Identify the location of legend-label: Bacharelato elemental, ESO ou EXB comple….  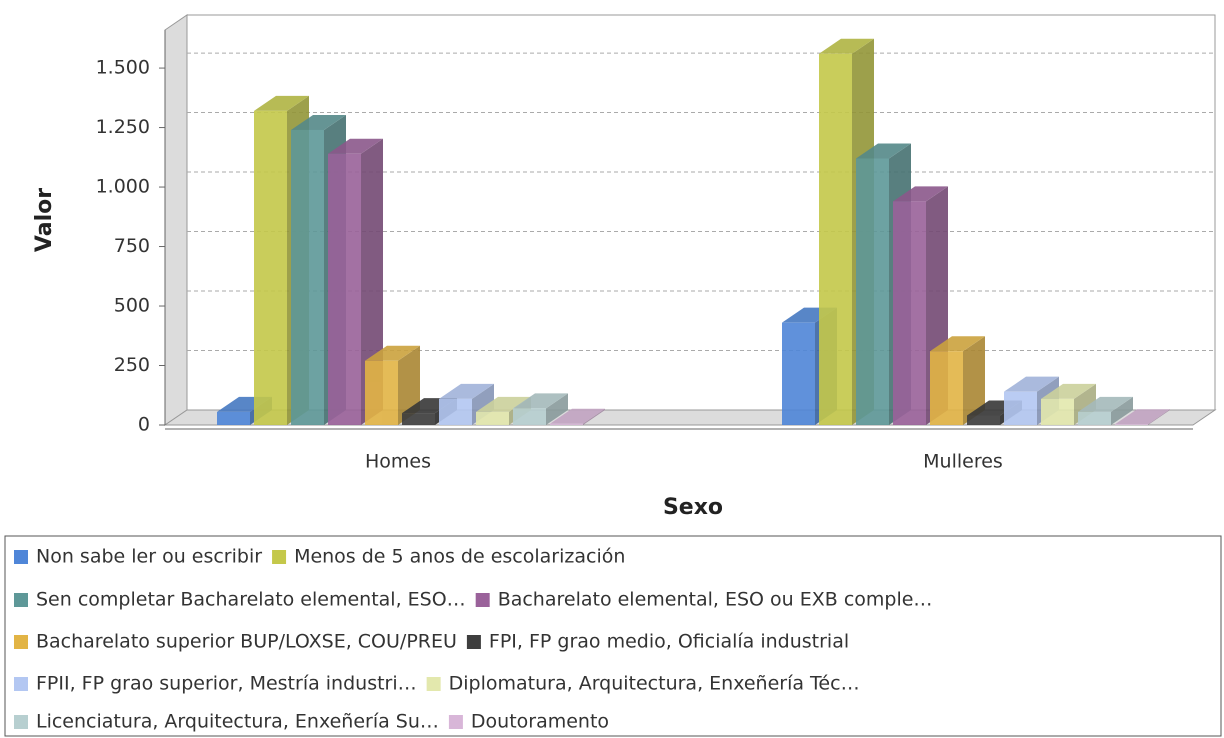
(715, 600).